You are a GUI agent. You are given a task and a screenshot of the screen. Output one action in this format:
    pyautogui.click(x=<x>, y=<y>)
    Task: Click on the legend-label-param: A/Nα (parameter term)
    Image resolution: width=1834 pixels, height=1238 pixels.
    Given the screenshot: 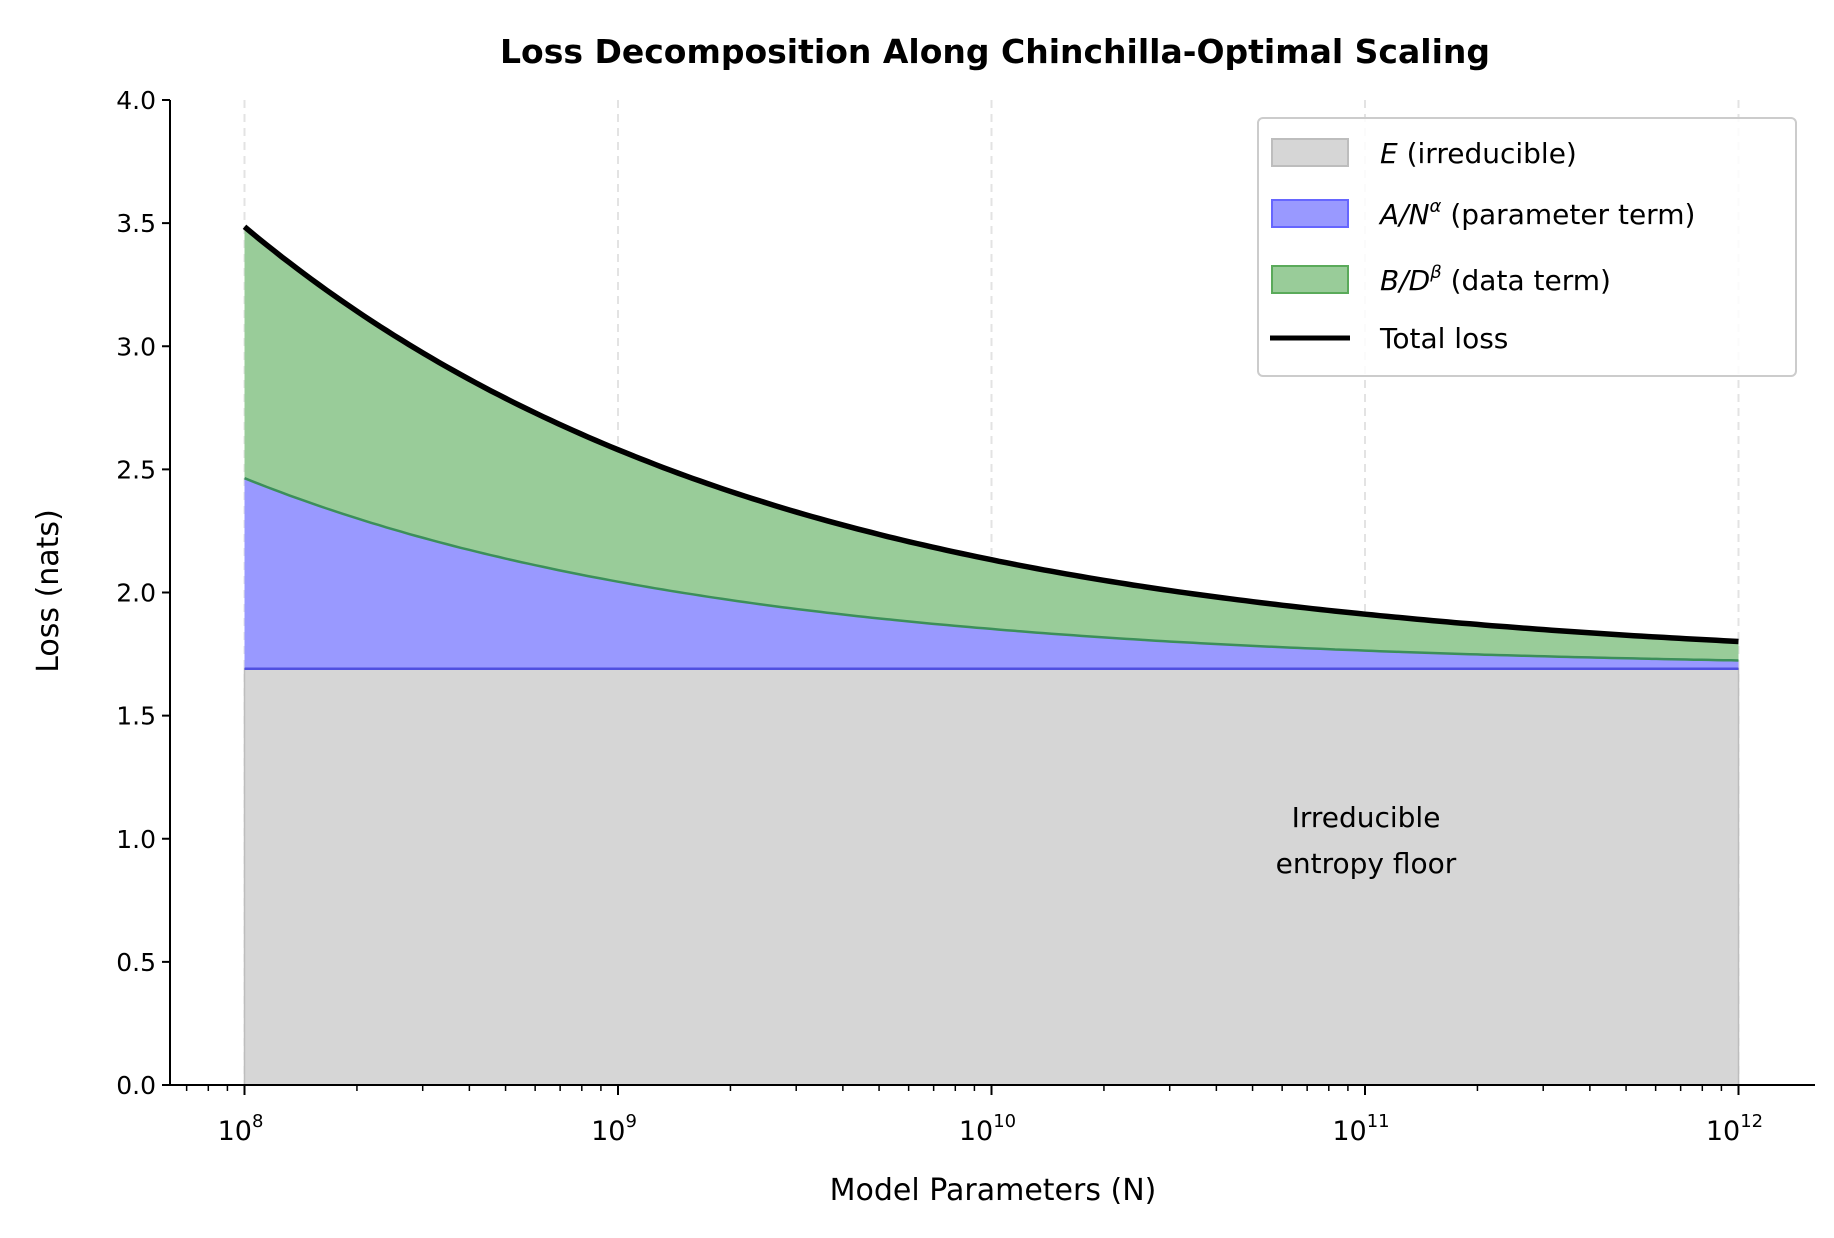 What is the action you would take?
    pyautogui.click(x=1536, y=213)
    